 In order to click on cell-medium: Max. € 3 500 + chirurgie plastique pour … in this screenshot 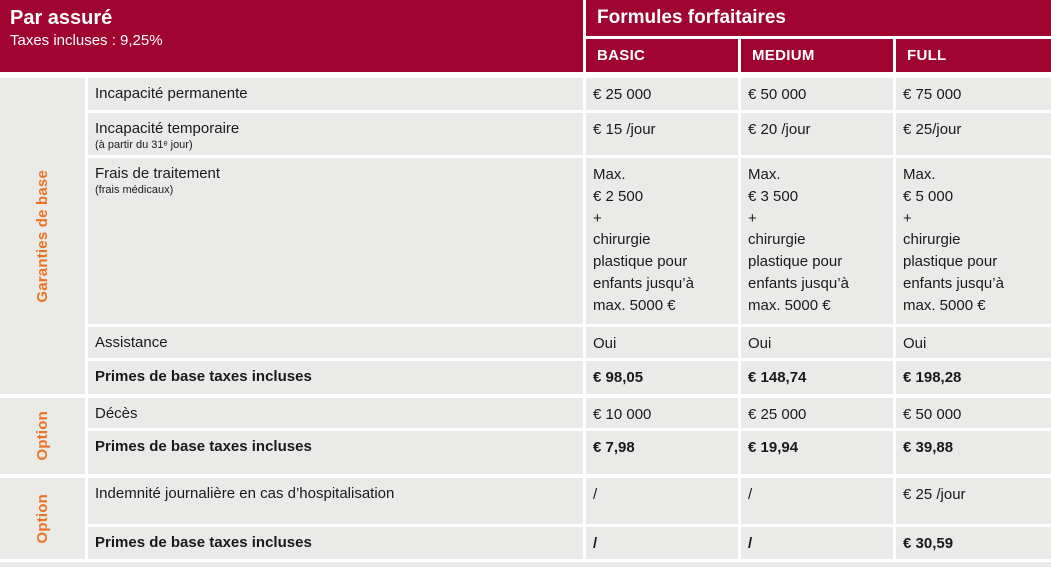, I will do `click(817, 241)`.